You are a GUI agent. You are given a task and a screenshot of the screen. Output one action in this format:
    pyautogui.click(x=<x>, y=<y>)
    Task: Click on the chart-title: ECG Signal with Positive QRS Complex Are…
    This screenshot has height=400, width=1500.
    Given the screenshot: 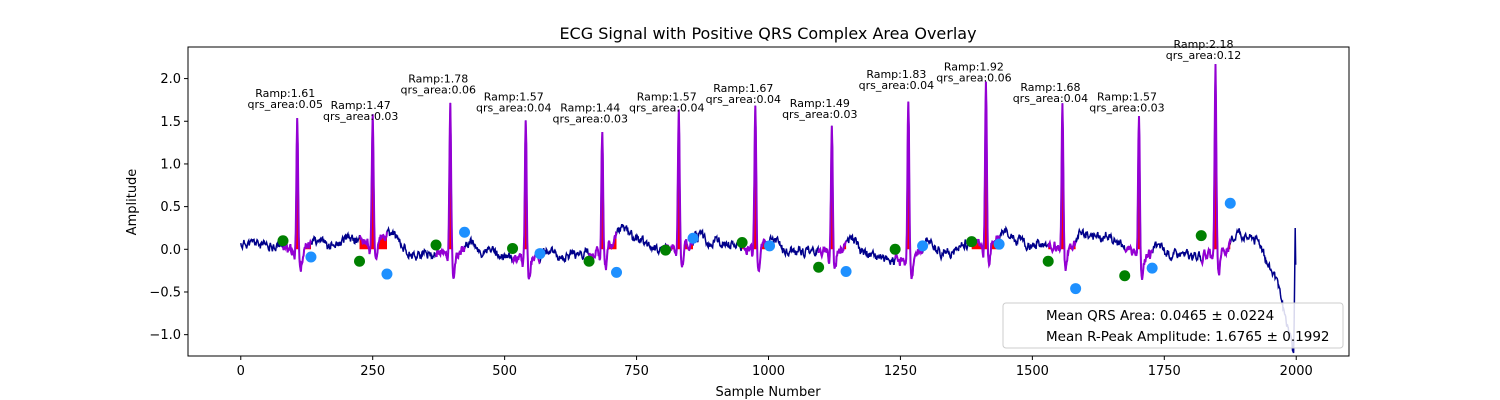 What is the action you would take?
    pyautogui.click(x=767, y=33)
    